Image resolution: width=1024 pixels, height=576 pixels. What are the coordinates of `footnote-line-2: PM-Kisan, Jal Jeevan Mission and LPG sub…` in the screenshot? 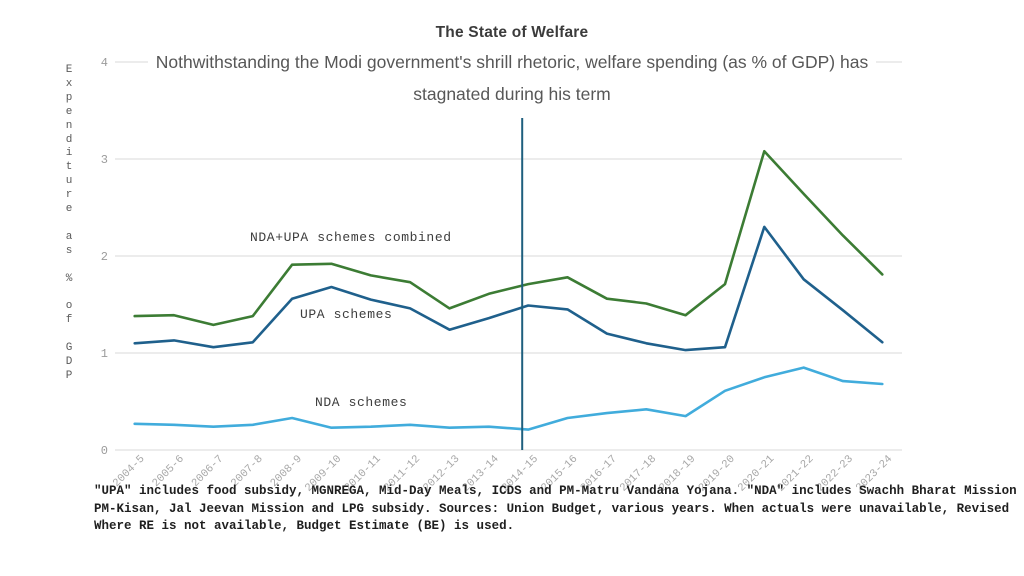 It's located at (552, 508).